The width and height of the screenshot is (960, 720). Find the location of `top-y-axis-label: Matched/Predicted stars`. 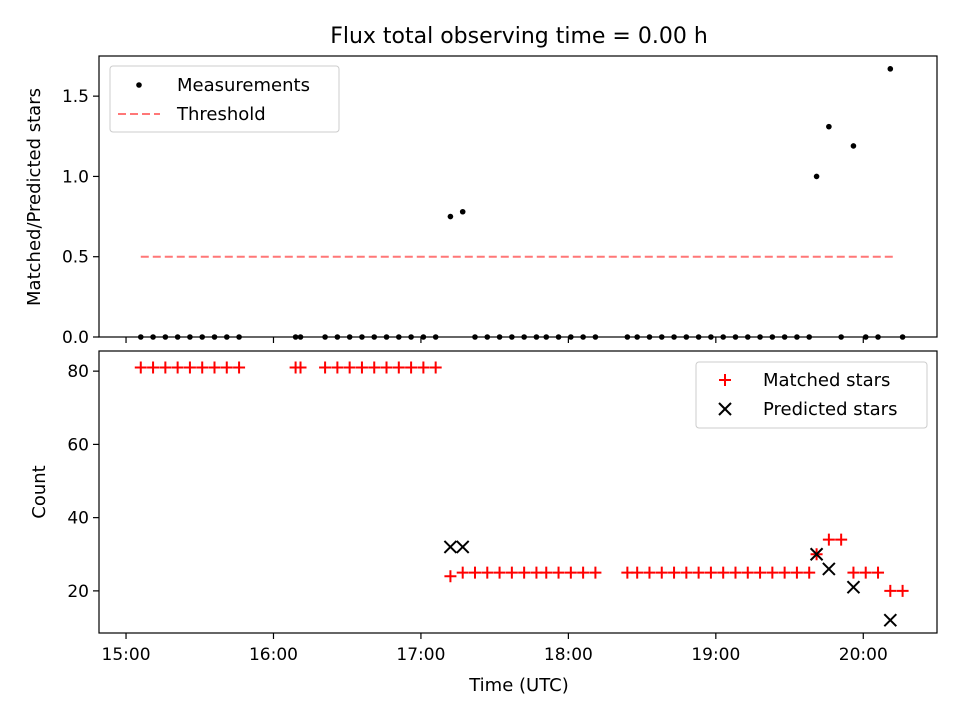

top-y-axis-label: Matched/Predicted stars is located at coordinates (34, 197).